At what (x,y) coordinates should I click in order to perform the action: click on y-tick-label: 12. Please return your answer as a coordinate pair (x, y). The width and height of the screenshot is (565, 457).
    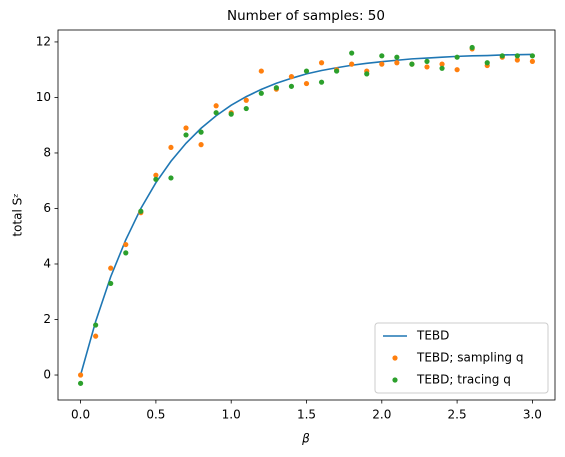
    Looking at the image, I should click on (43, 41).